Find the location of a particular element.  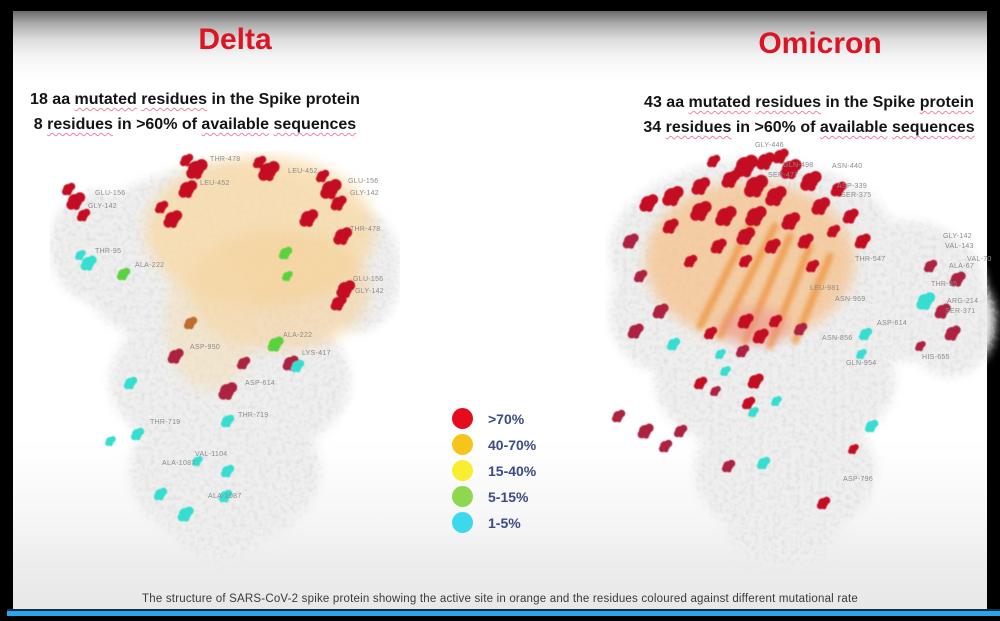

residue-label: SER-477 is located at coordinates (783, 175).